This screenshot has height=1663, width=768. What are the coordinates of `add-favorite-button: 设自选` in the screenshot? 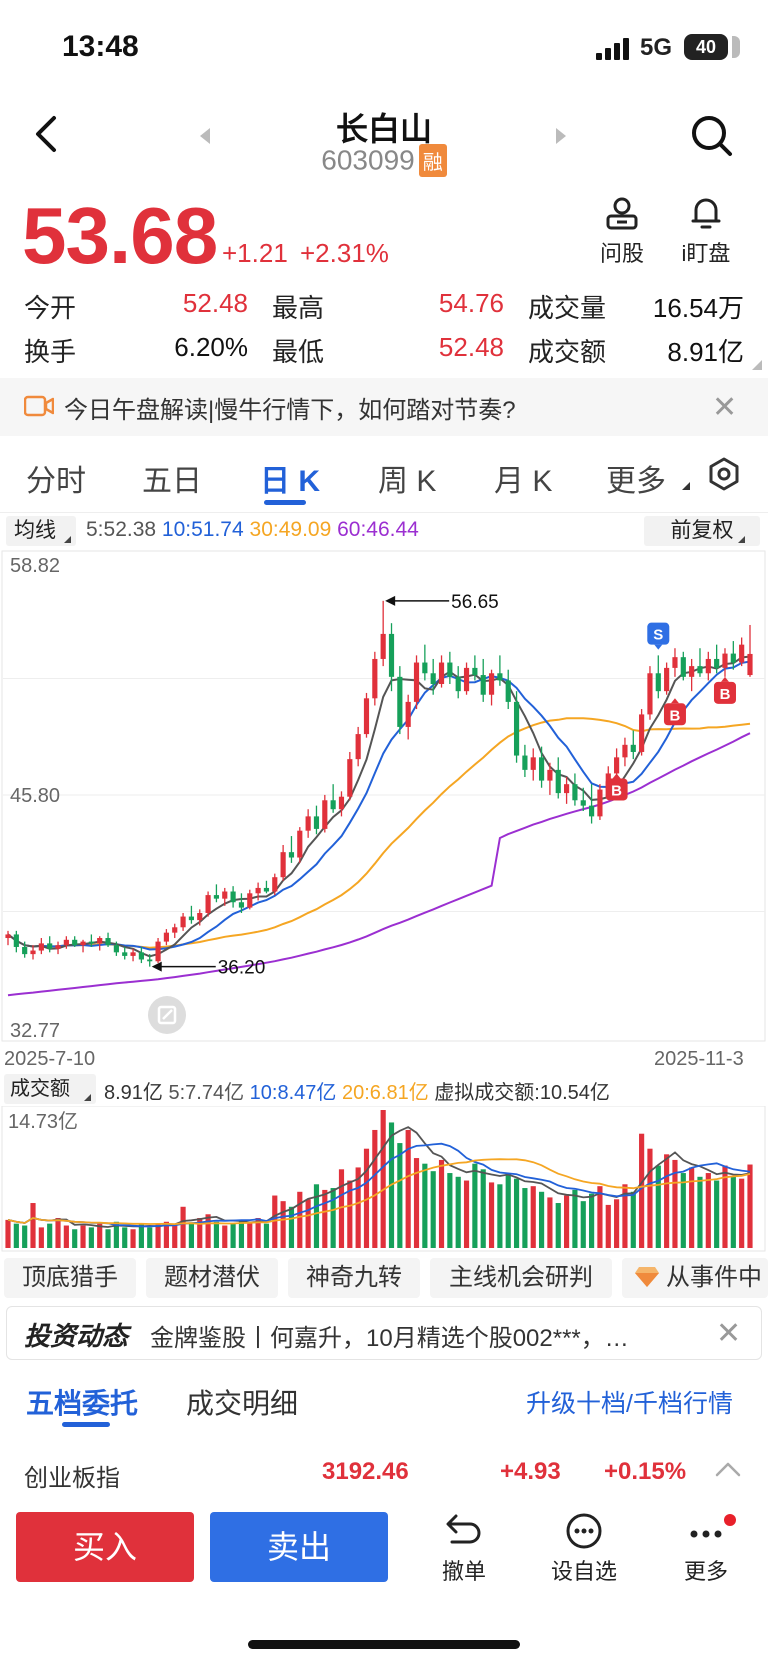 It's located at (584, 1549).